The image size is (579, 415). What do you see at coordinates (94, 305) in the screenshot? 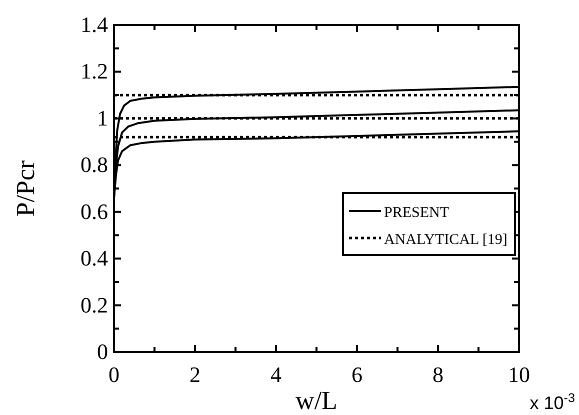
I see `y-tick-label: 0.2` at bounding box center [94, 305].